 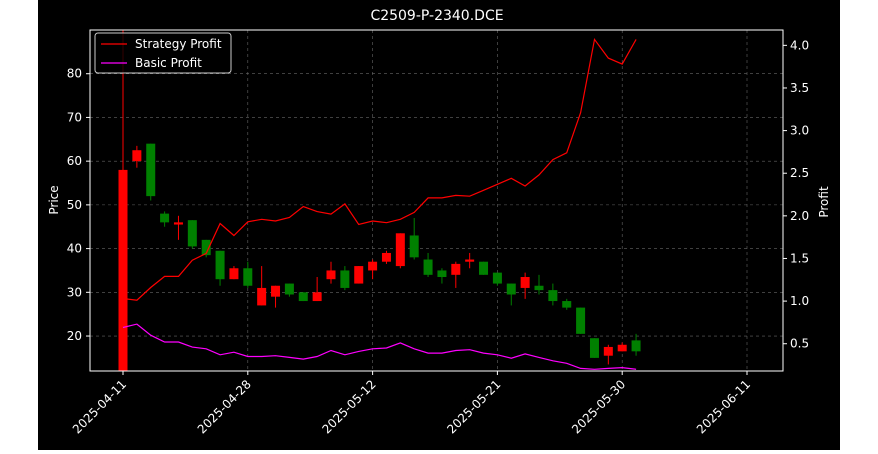 I want to click on y-right-tick-label: 2.5, so click(x=799, y=173).